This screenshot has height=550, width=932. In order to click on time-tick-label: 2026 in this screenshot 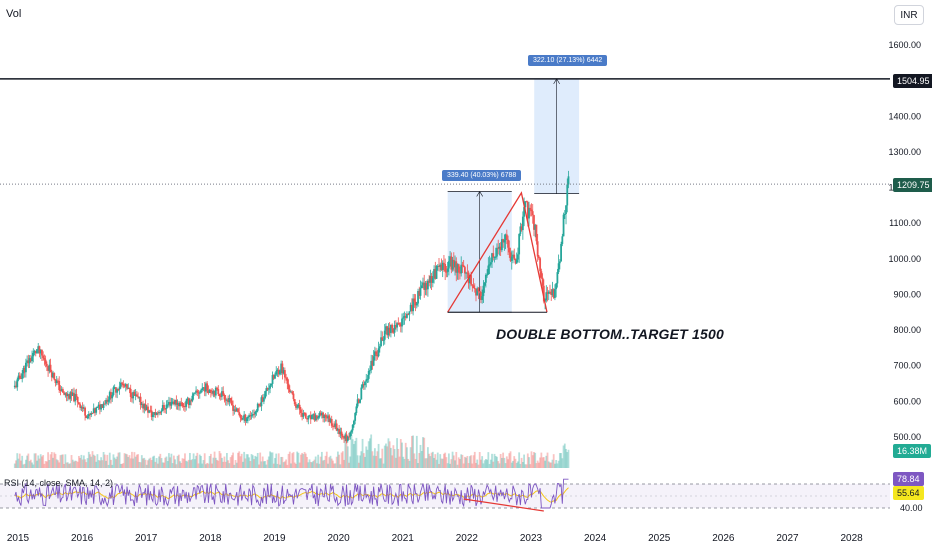, I will do `click(723, 538)`.